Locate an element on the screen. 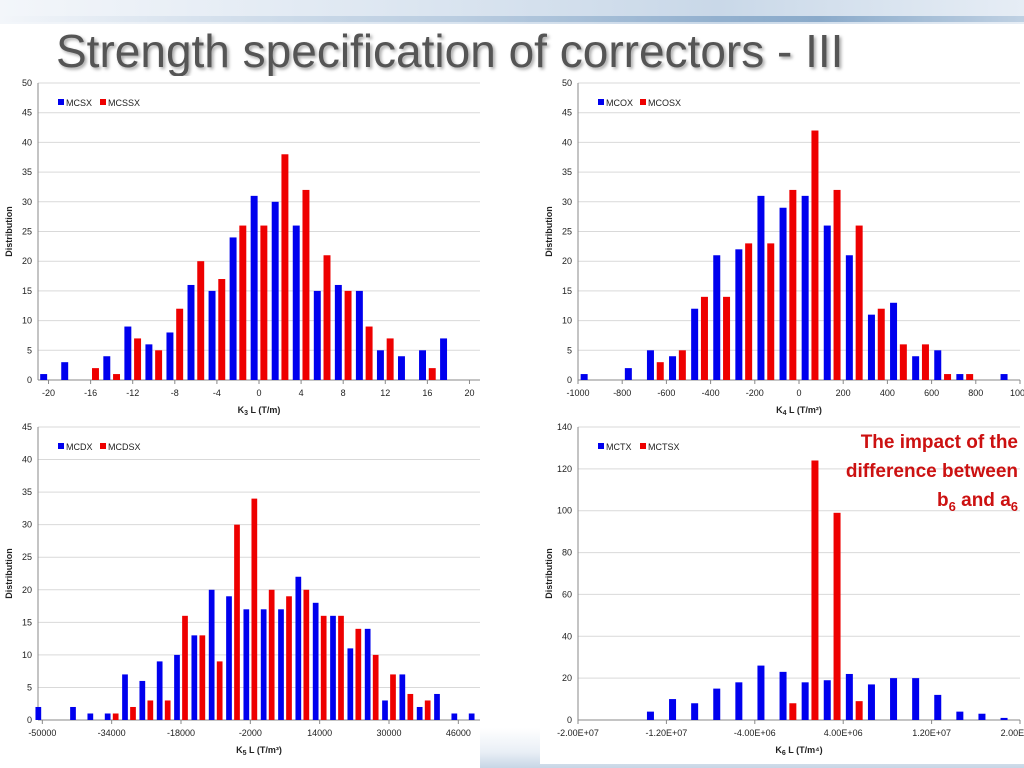  legend-label-mcsx: MCSX is located at coordinates (79, 103).